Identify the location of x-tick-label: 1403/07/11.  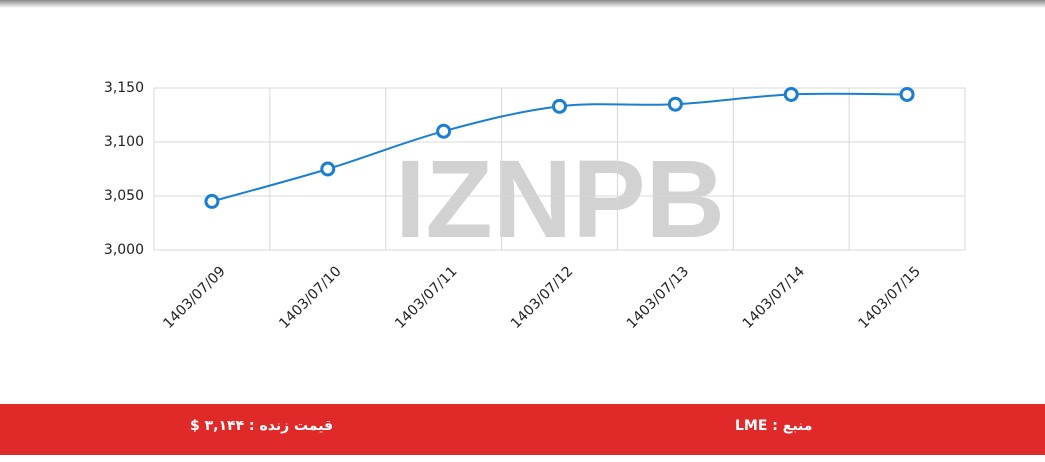
(426, 298).